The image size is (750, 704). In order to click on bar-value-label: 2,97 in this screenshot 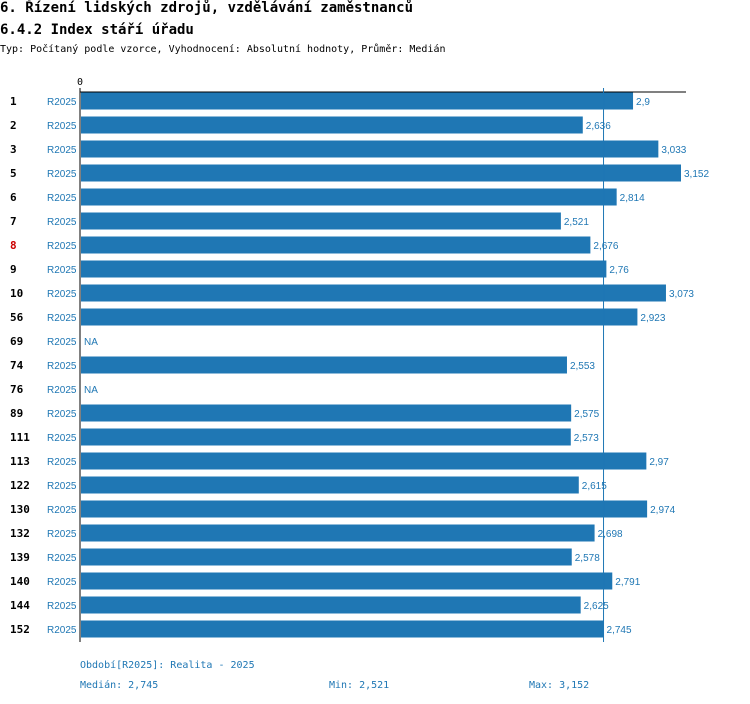, I will do `click(659, 462)`.